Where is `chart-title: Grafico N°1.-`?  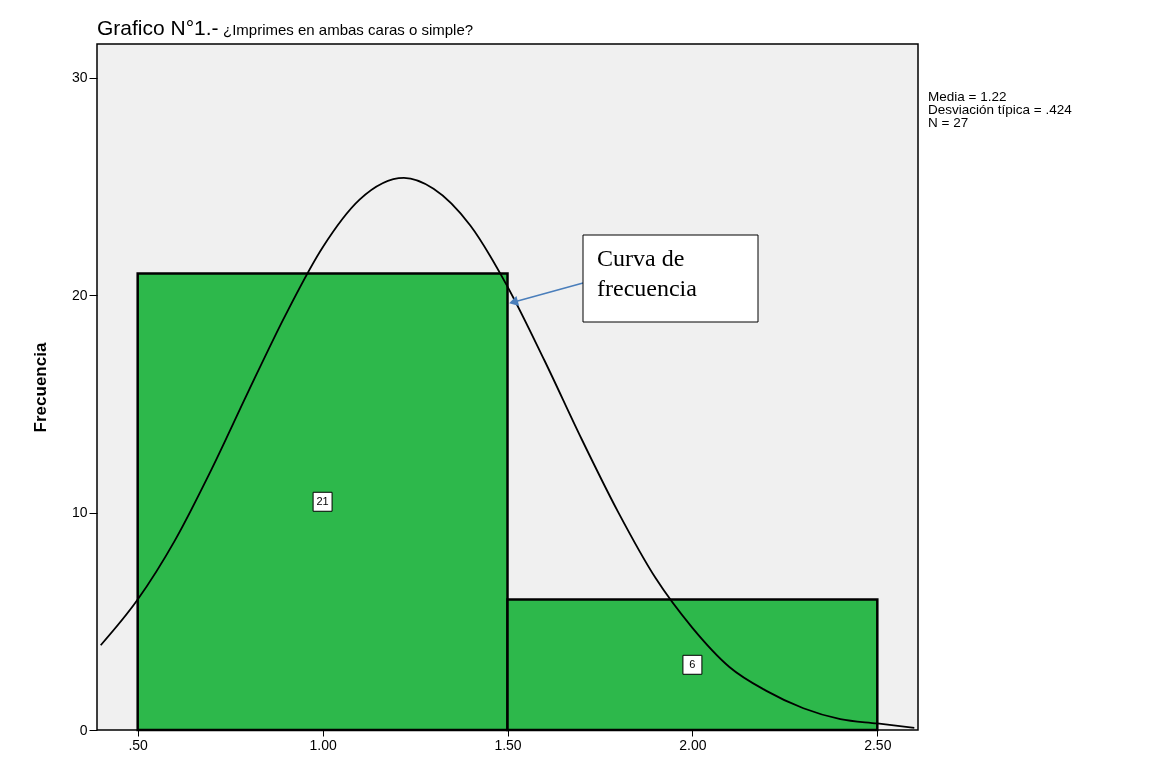
chart-title: Grafico N°1.- is located at coordinates (158, 27).